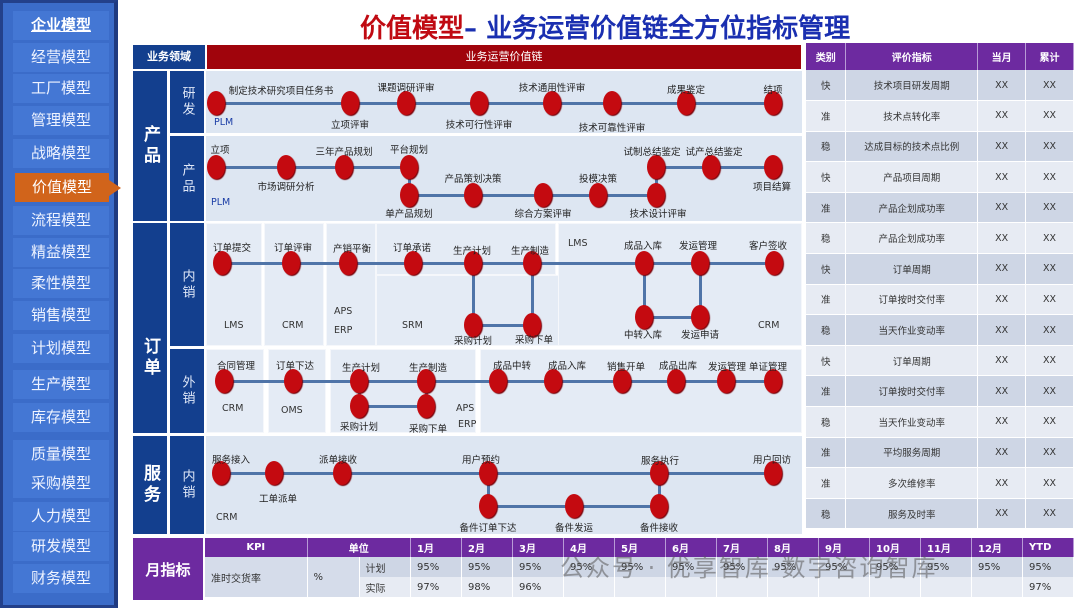 This screenshot has width=1080, height=608. Describe the element at coordinates (656, 195) in the screenshot. I see `node-tech-design-review` at that location.